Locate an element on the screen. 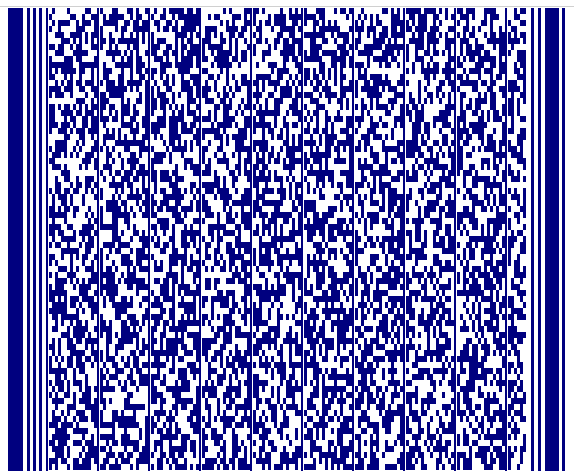 This screenshot has width=574, height=471. start-pattern-bar is located at coordinates (15, 239).